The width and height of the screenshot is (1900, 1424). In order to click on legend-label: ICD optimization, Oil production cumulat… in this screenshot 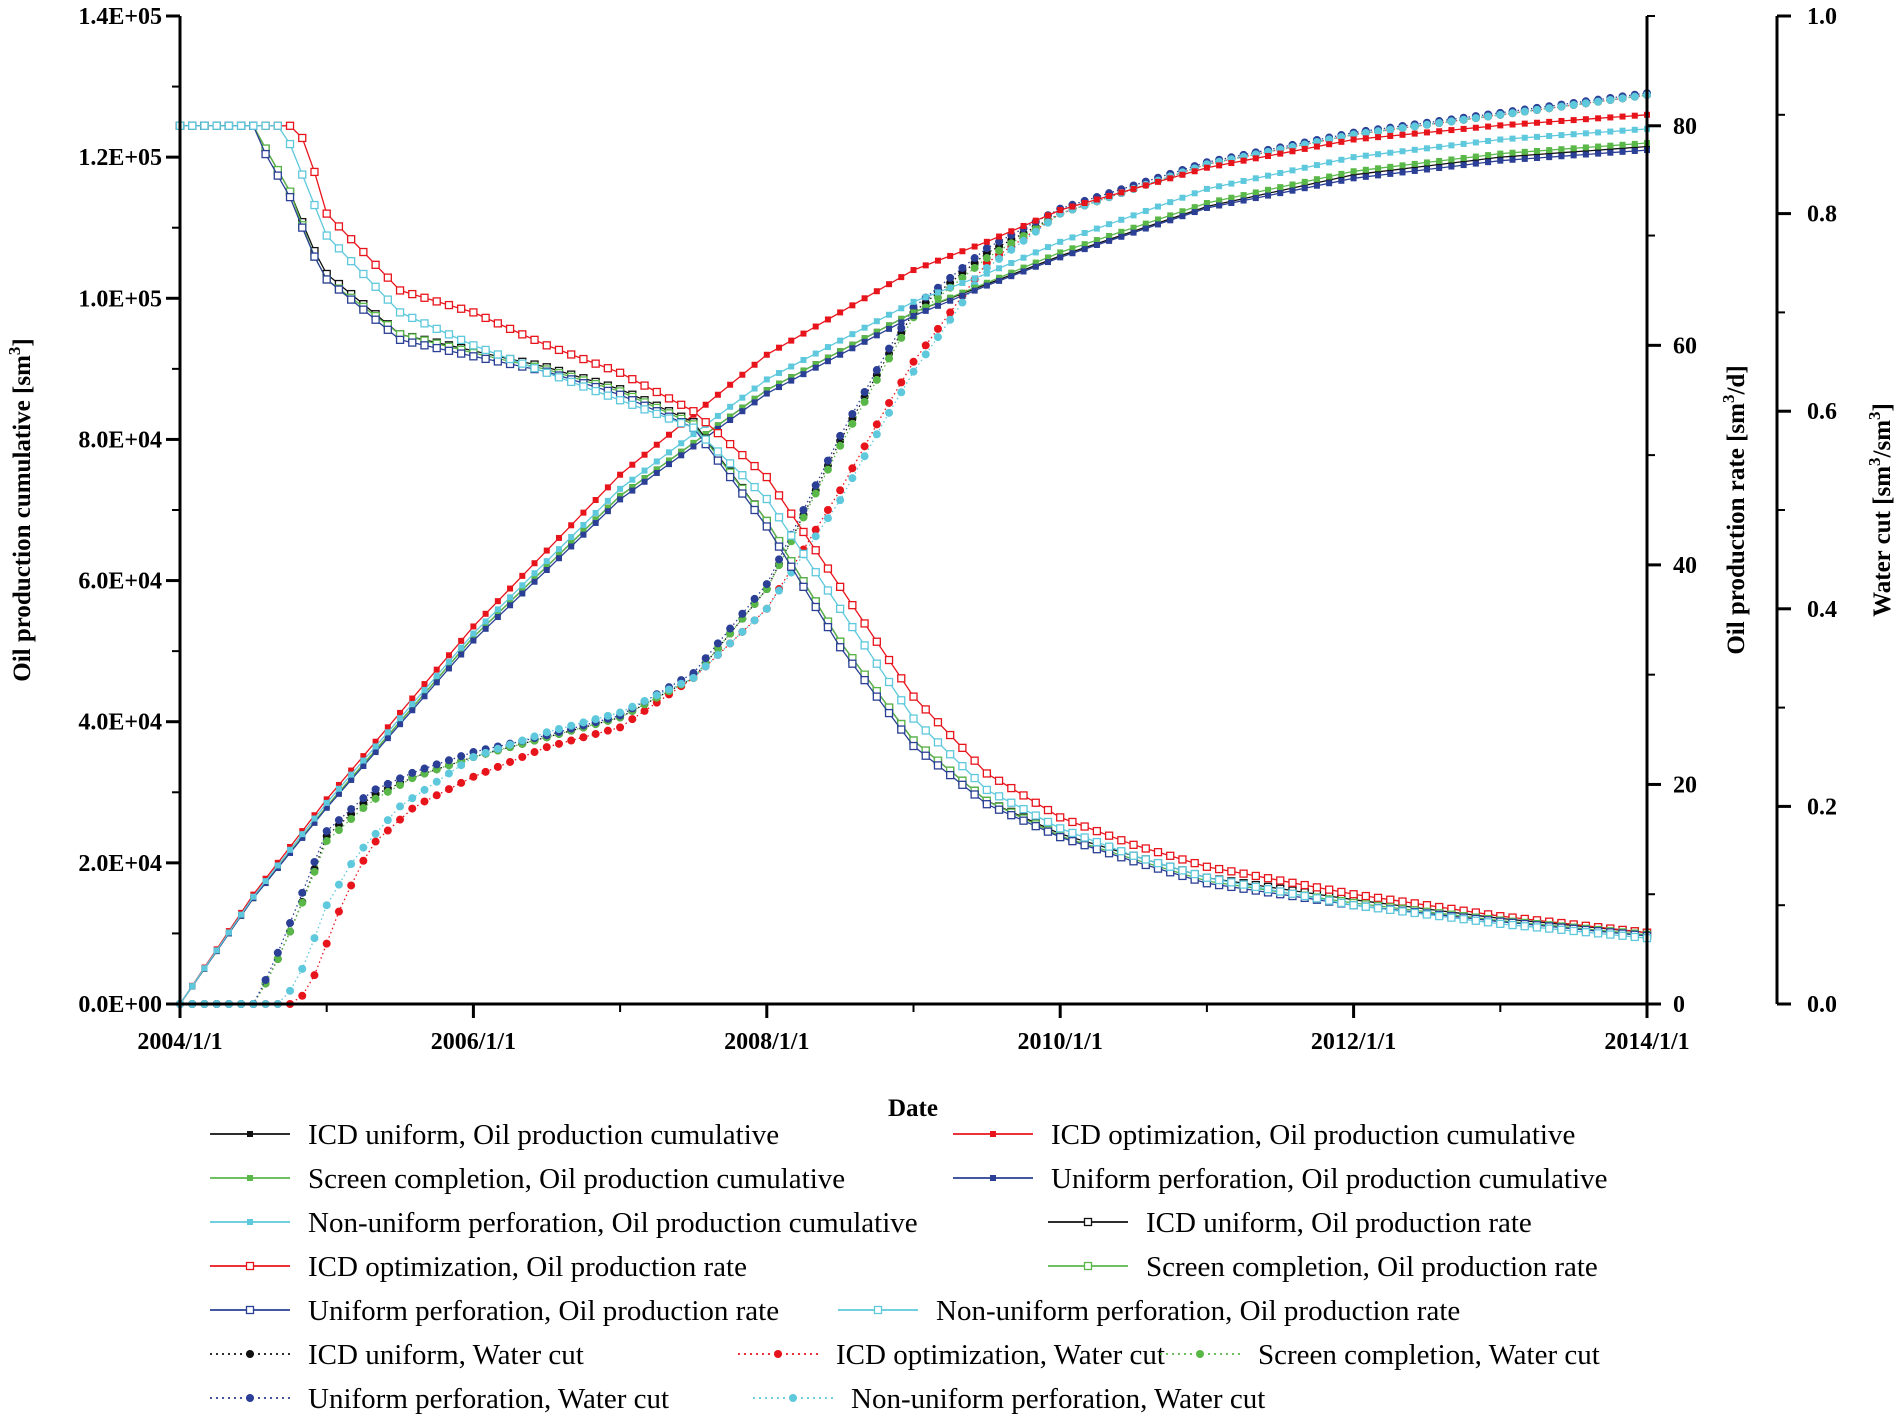, I will do `click(1313, 1135)`.